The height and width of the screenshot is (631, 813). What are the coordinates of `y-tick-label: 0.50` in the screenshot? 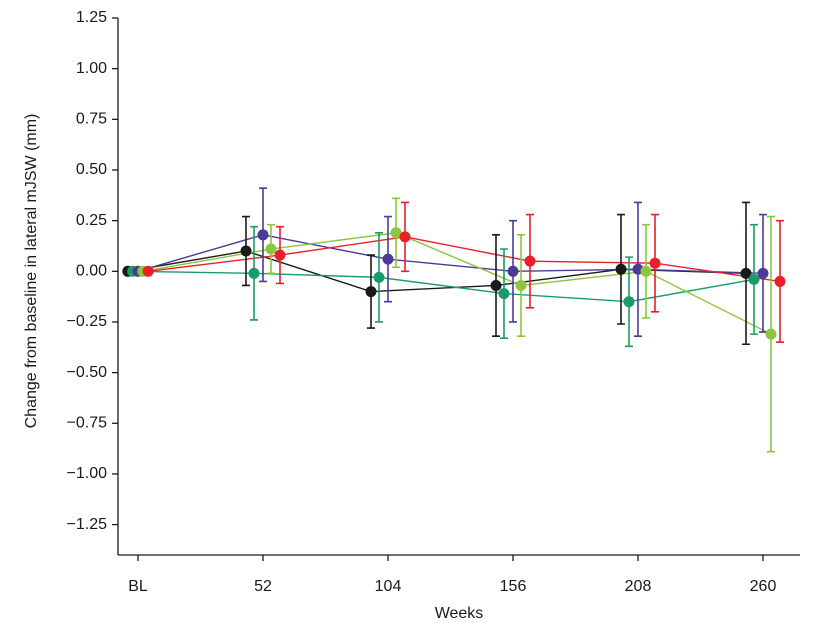 It's located at (91, 169).